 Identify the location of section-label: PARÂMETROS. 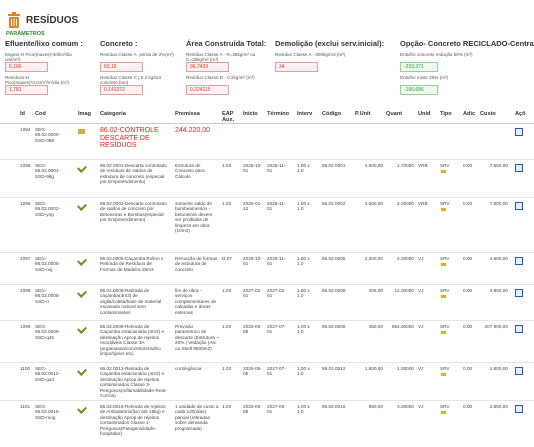
(25, 34).